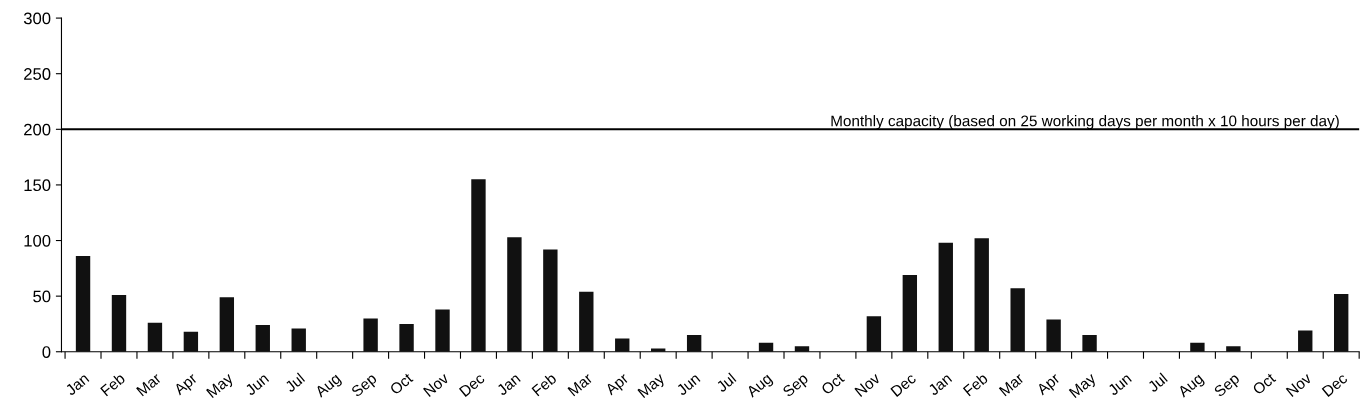 This screenshot has width=1366, height=402. I want to click on y-tick-label: 0, so click(46, 352).